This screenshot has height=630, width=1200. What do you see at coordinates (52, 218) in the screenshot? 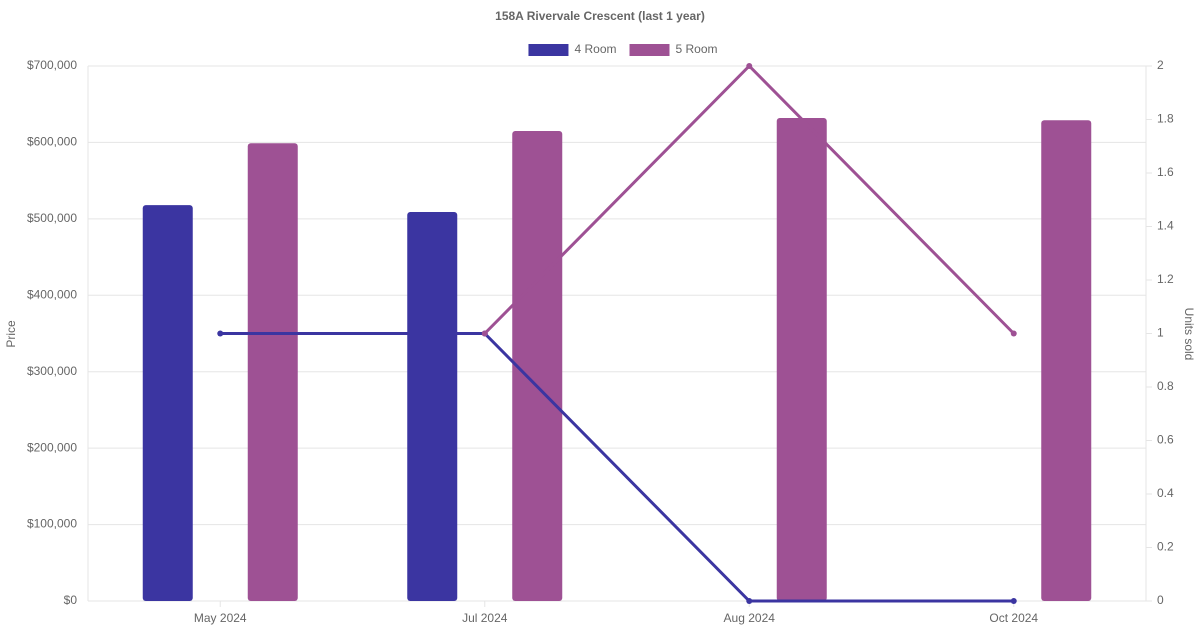
I see `y-tick-label: $500,000` at bounding box center [52, 218].